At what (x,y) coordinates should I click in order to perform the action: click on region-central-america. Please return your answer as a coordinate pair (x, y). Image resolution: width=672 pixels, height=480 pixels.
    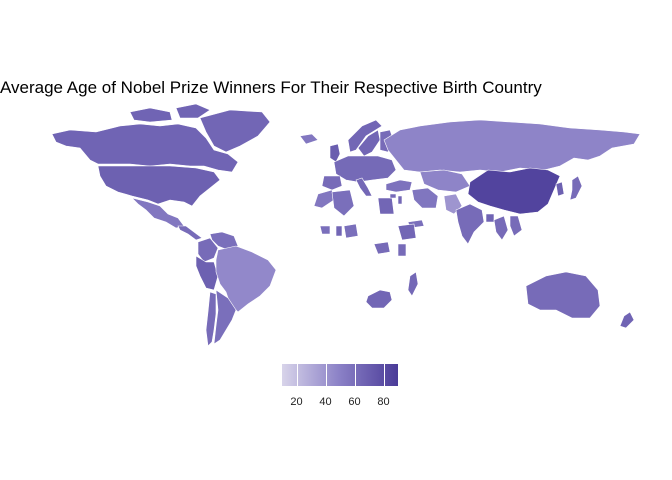
    Looking at the image, I should click on (190, 233).